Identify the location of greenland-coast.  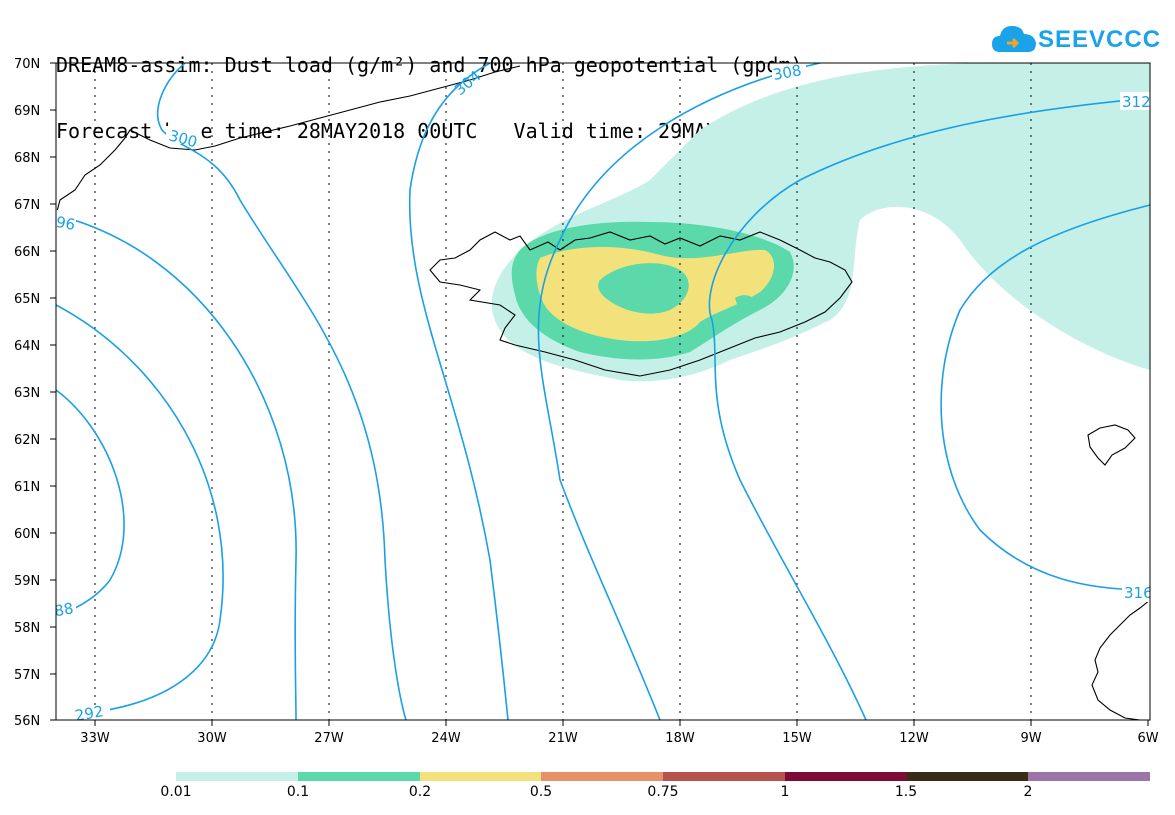
(288, 140).